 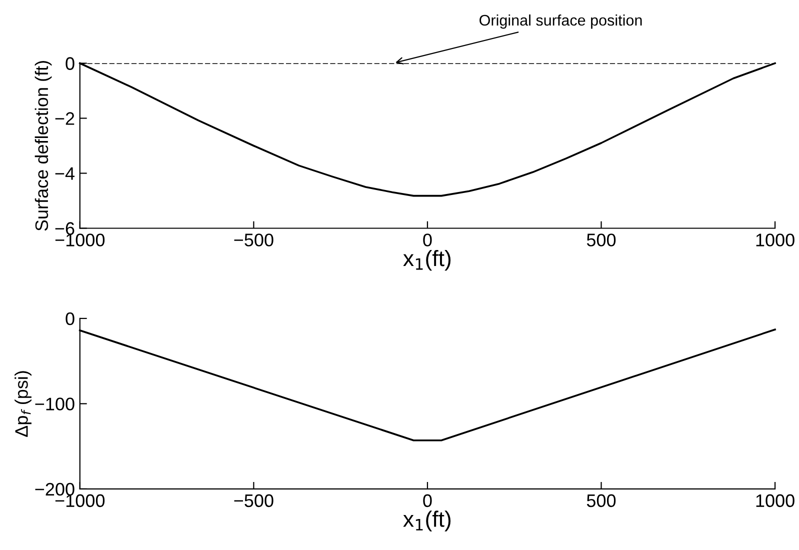 I want to click on y-tick-label: −6, so click(x=64, y=228).